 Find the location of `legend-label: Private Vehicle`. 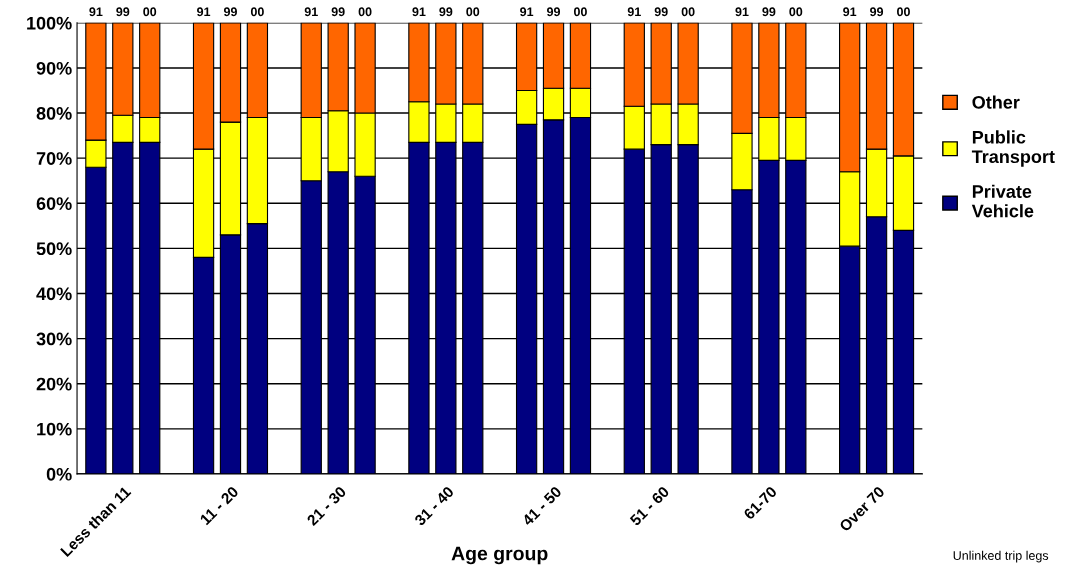

legend-label: Private Vehicle is located at coordinates (1002, 201).